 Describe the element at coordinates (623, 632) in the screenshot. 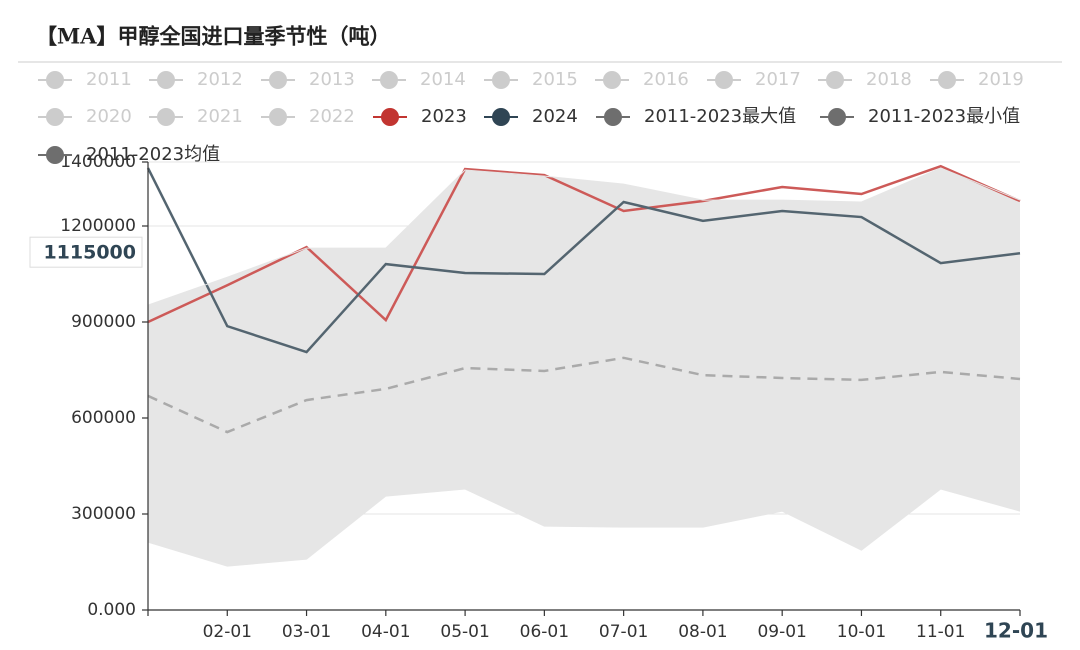

I see `x-tick-label: 07-01` at that location.